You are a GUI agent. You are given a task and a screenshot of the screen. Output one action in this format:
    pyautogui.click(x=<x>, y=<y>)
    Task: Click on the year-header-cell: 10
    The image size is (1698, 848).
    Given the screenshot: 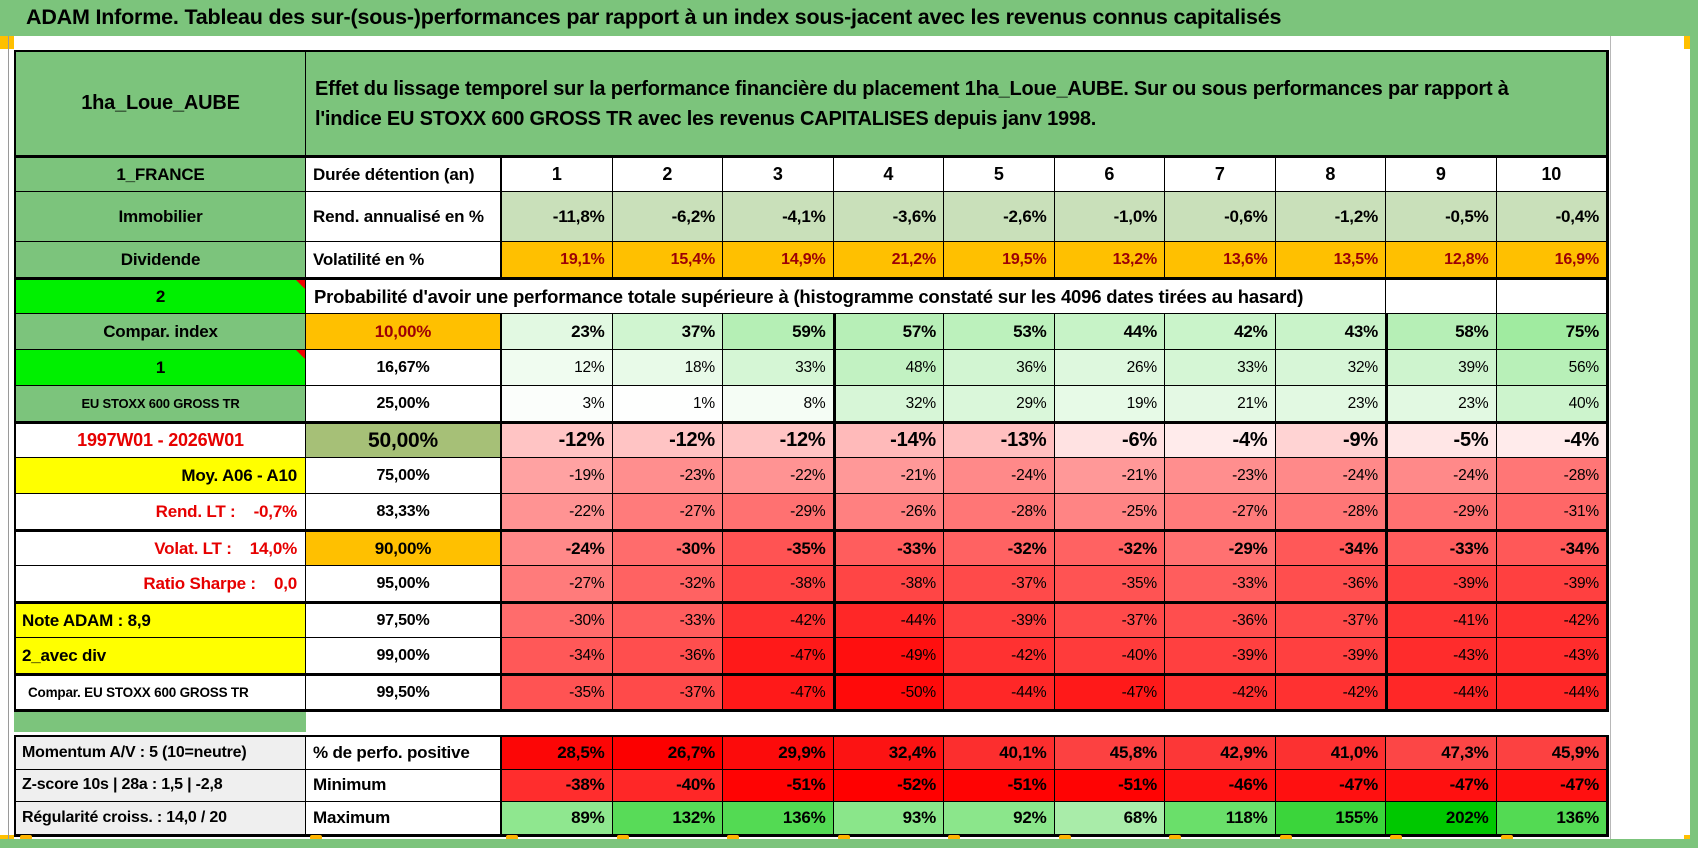 What is the action you would take?
    pyautogui.click(x=1551, y=174)
    